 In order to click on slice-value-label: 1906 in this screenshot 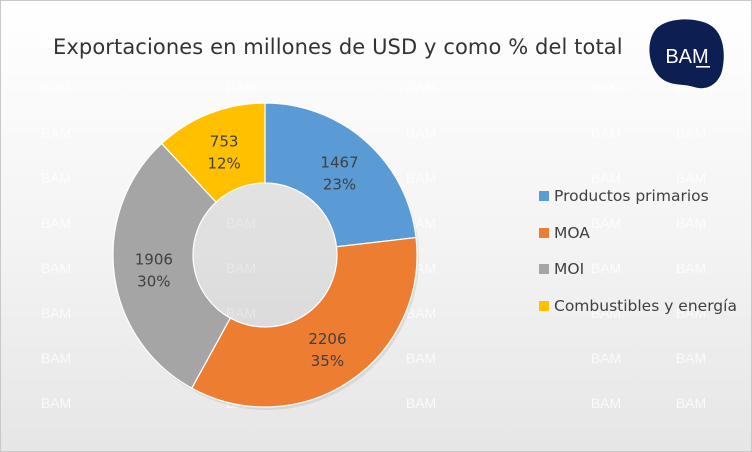, I will do `click(154, 260)`.